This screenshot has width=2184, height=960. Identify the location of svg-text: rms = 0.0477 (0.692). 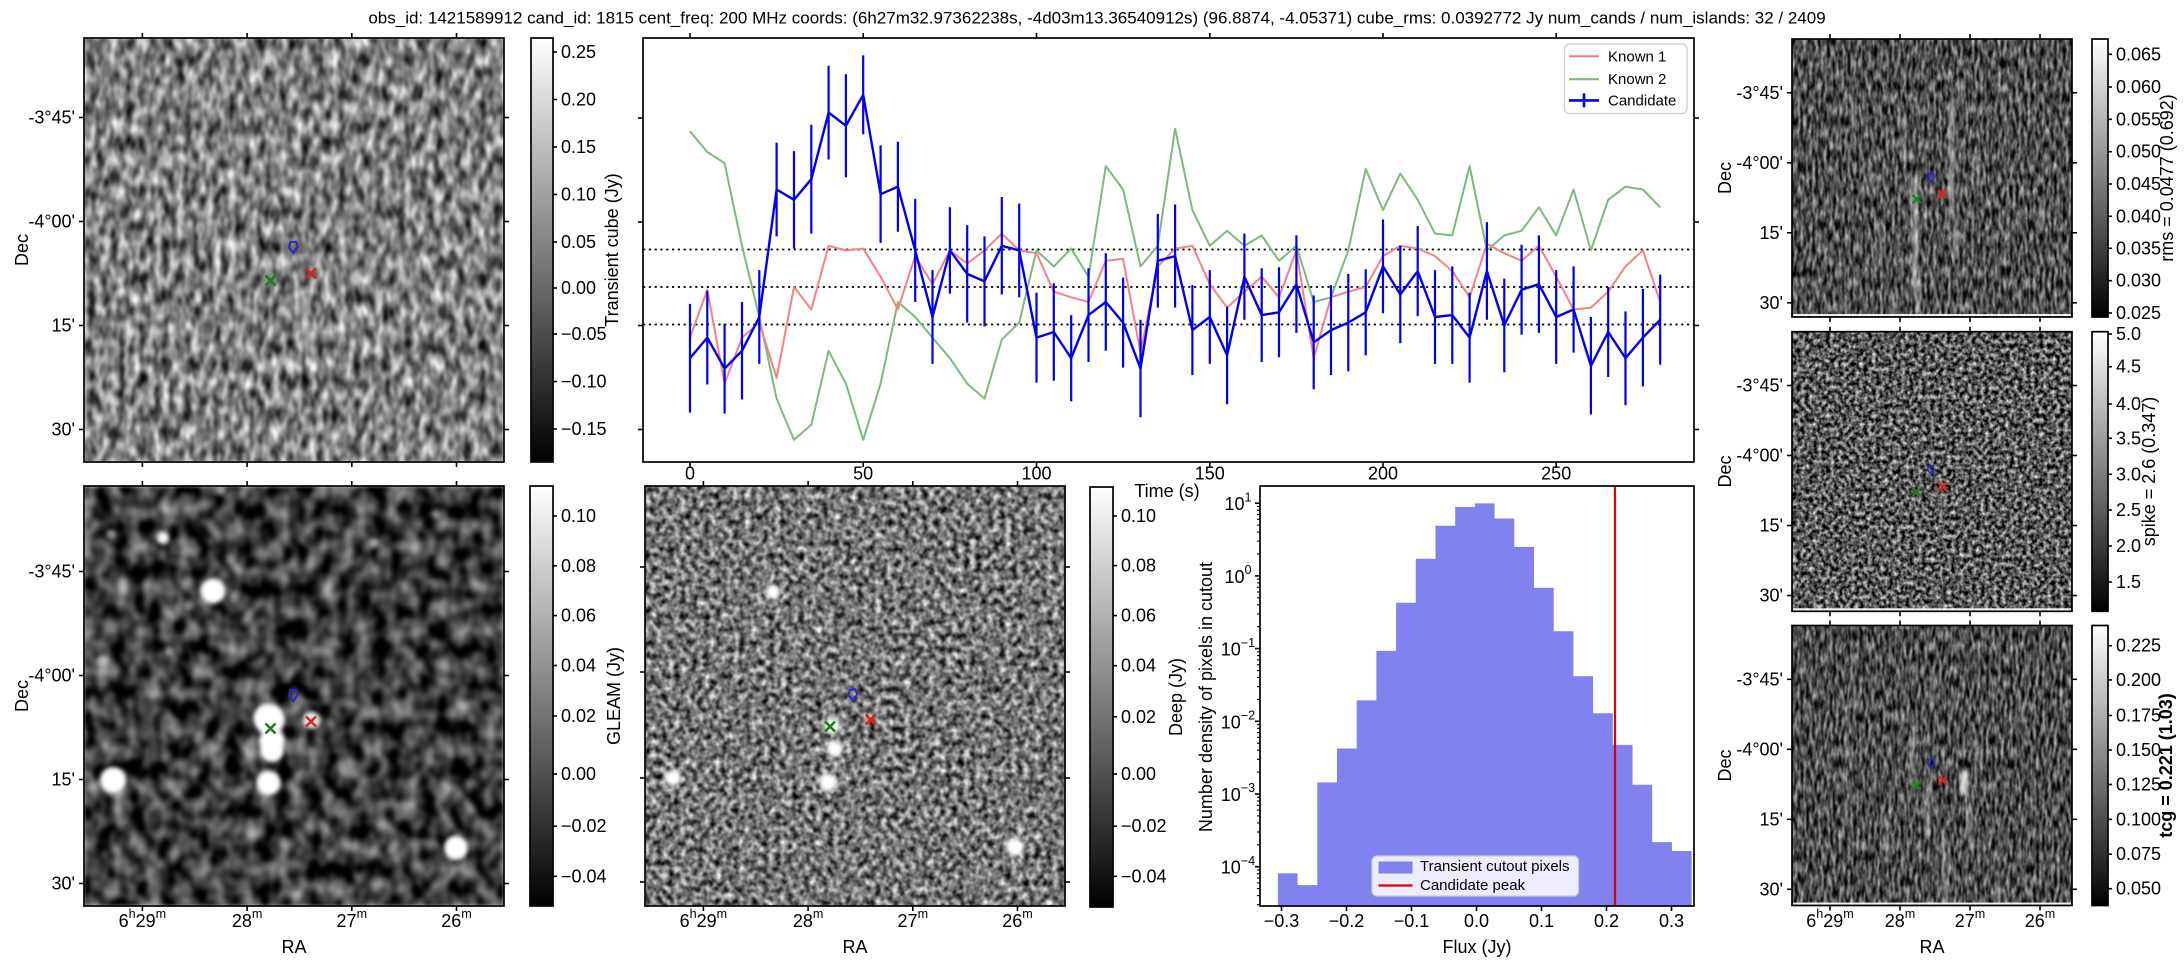
(2167, 178).